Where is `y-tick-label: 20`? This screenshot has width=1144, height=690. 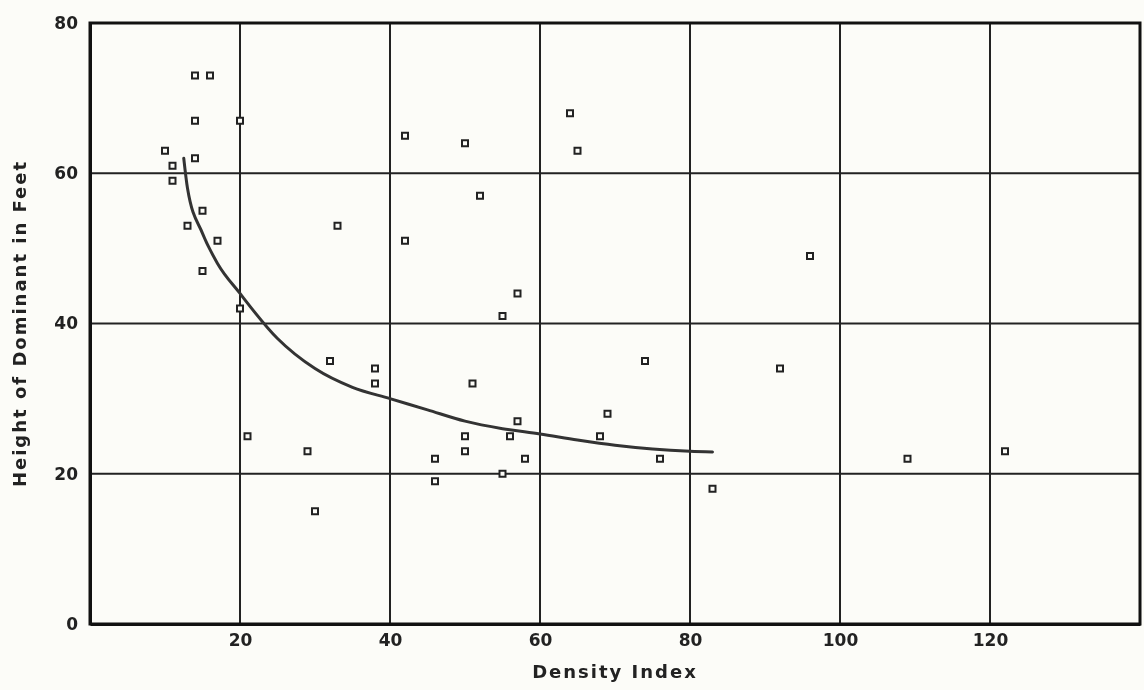
y-tick-label: 20 is located at coordinates (66, 473).